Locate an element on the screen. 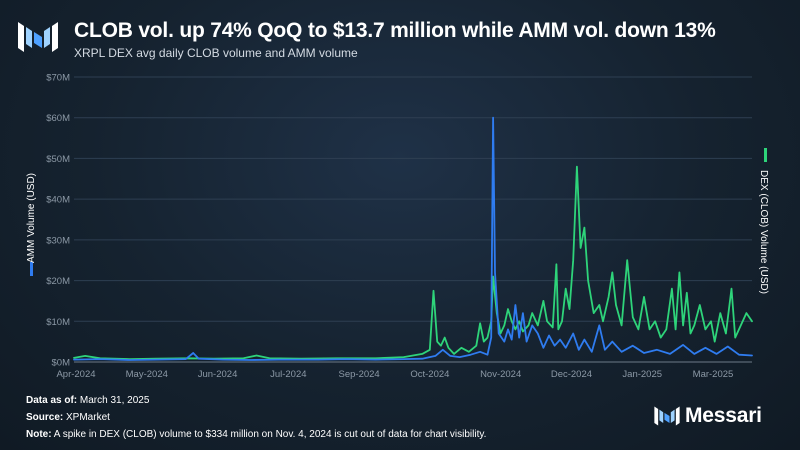 The image size is (800, 450). y-tick-label: $20M is located at coordinates (58, 281).